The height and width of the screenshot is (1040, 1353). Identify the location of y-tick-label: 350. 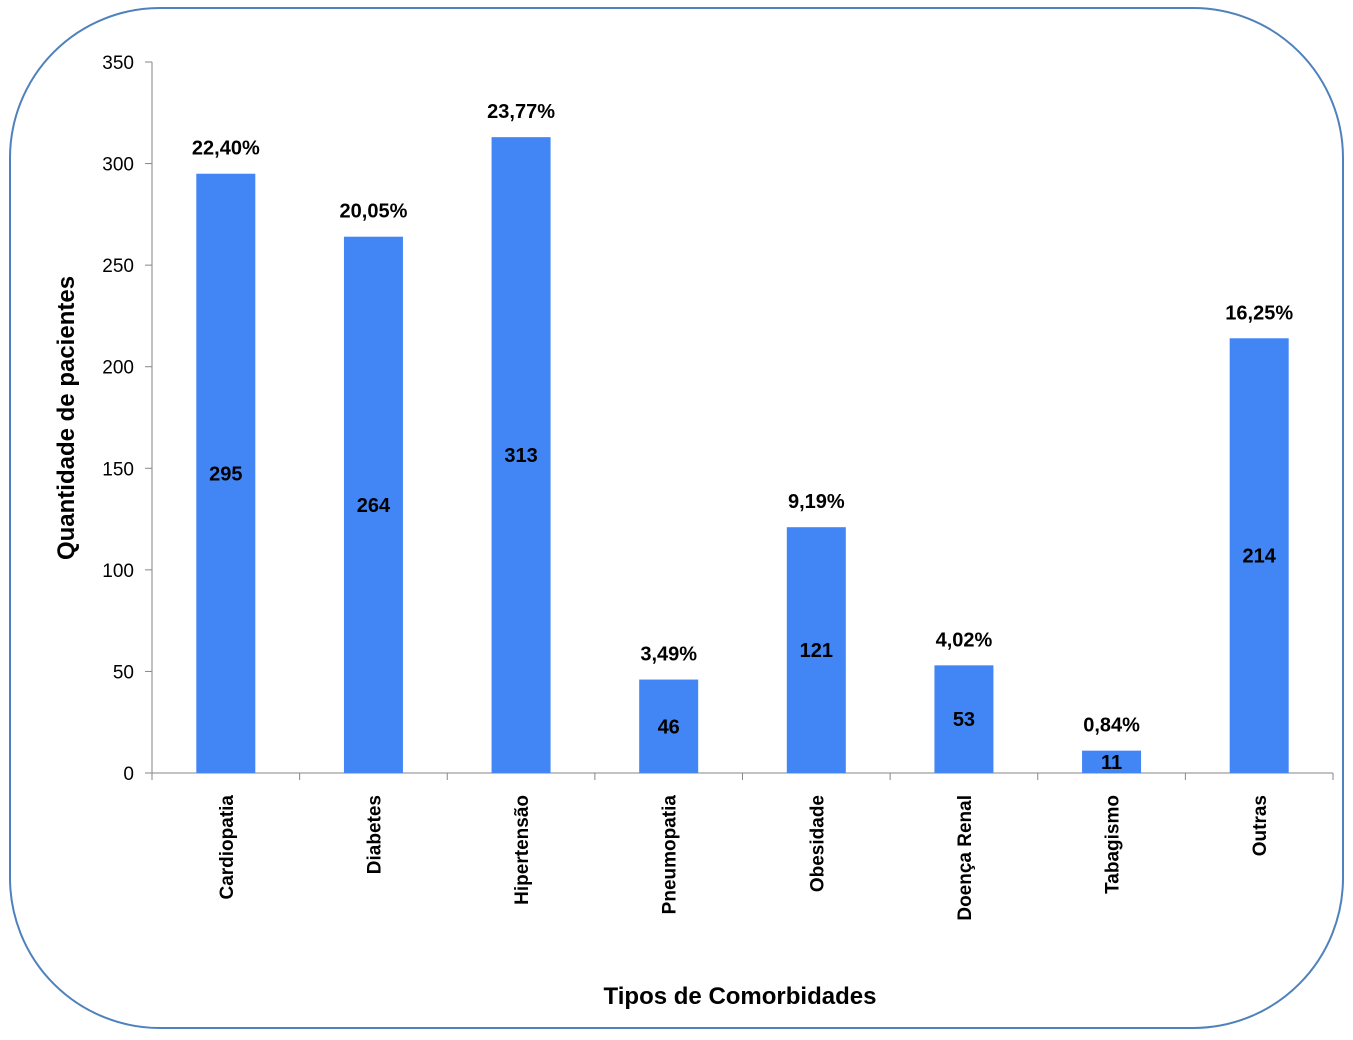
(118, 63).